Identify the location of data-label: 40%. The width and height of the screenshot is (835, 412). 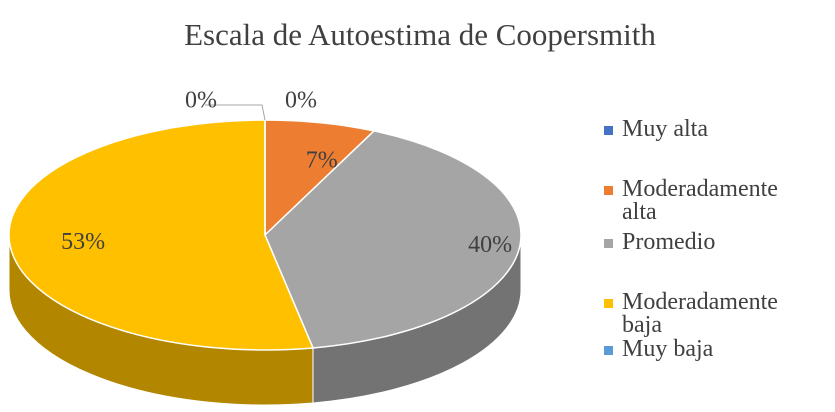
(490, 245).